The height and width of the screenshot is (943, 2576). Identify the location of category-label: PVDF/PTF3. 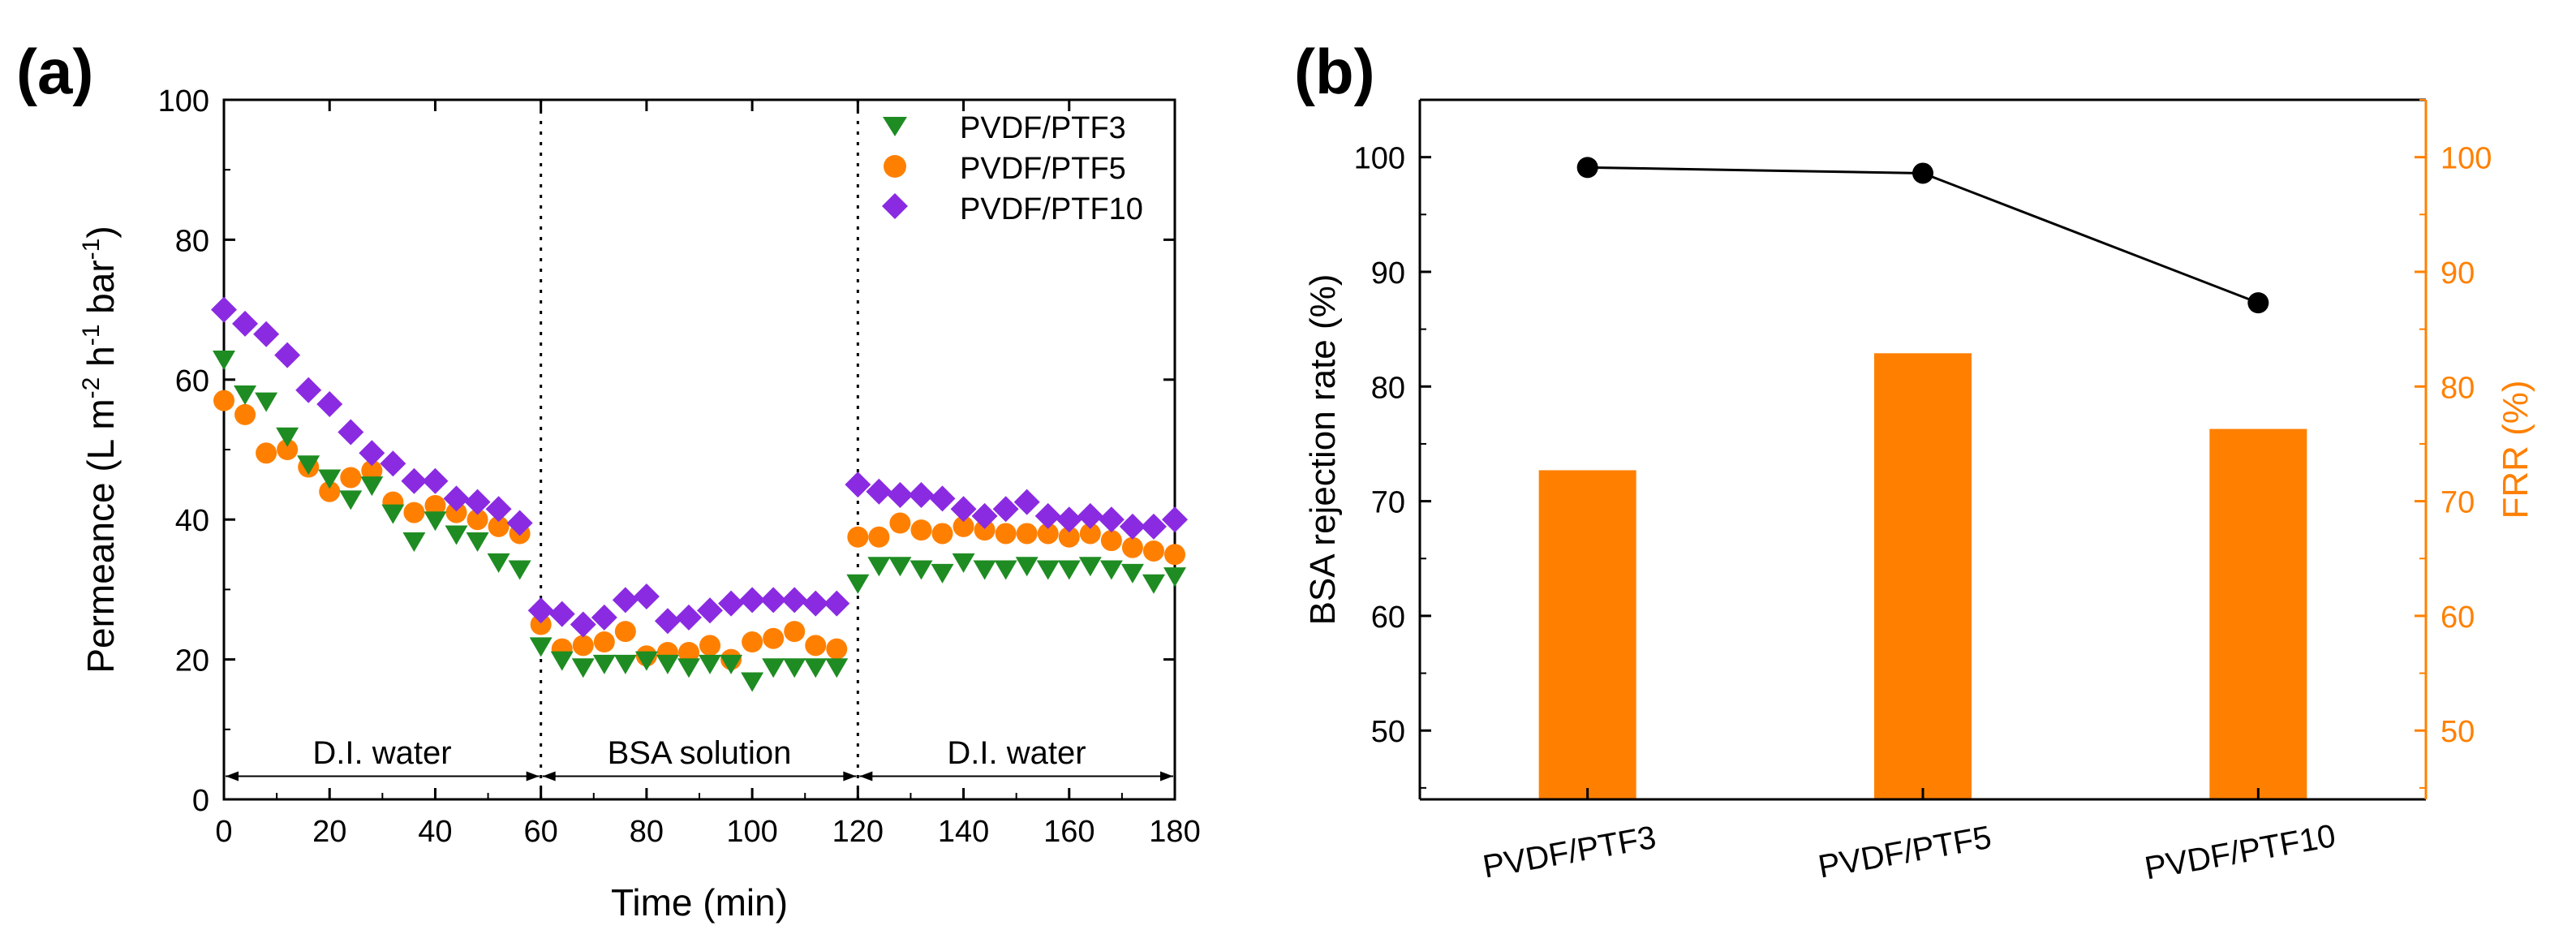
(1569, 852).